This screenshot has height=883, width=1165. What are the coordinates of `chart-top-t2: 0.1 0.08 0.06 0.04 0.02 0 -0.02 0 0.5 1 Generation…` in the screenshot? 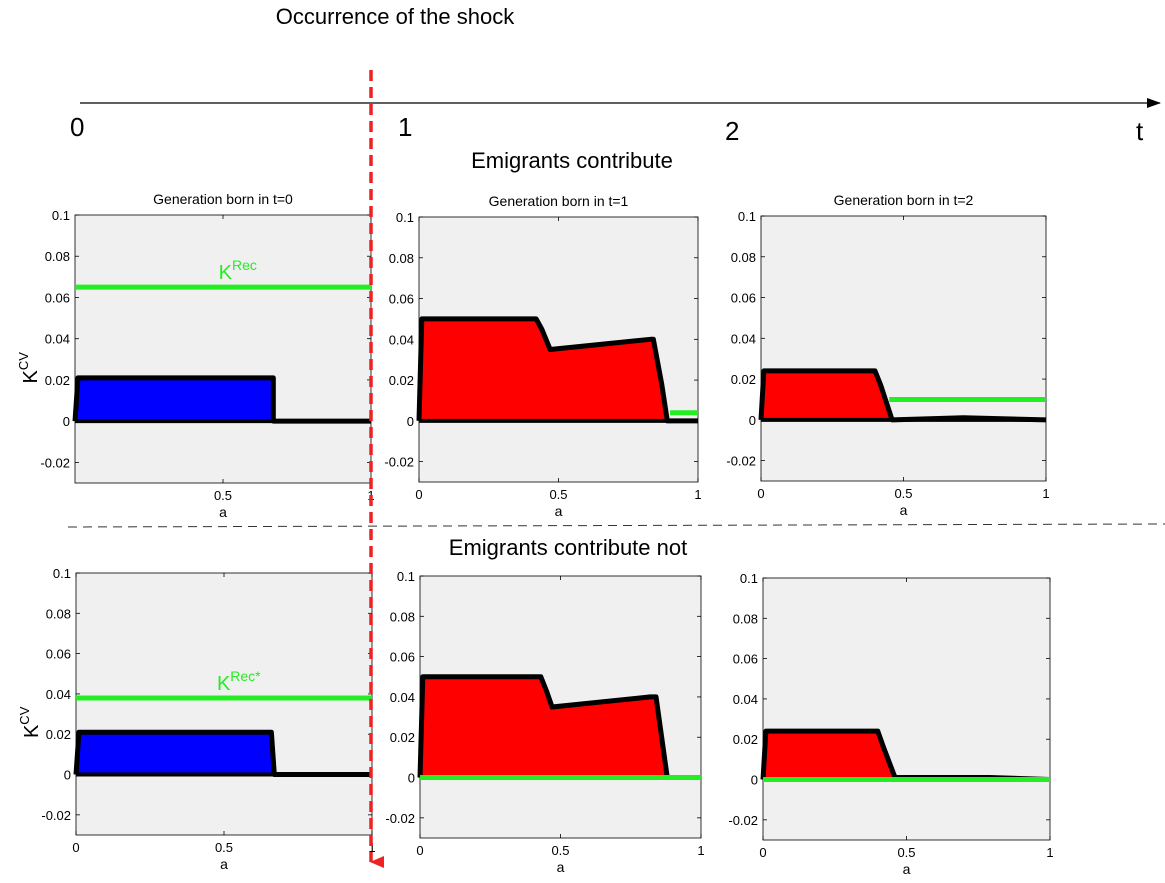 It's located at (887, 355).